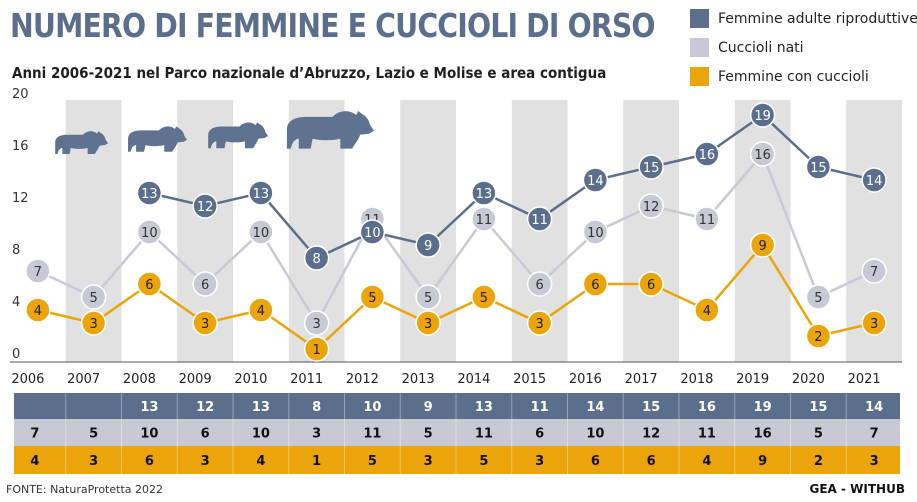 This screenshot has height=502, width=917. Describe the element at coordinates (418, 379) in the screenshot. I see `x-tick-label: 2013` at that location.